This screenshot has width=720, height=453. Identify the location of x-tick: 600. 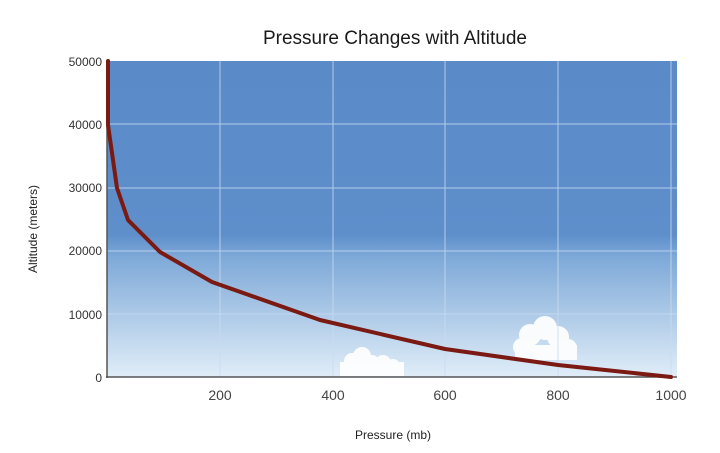
(445, 395).